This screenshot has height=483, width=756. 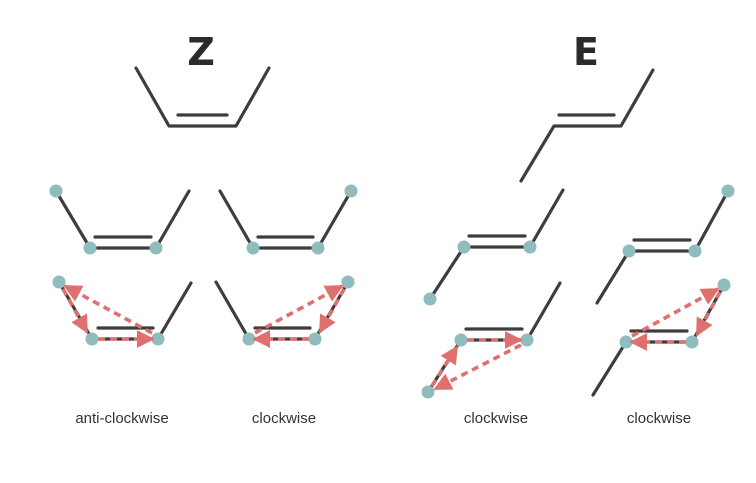 What do you see at coordinates (121, 418) in the screenshot?
I see `caption-z-left: anti-clockwise` at bounding box center [121, 418].